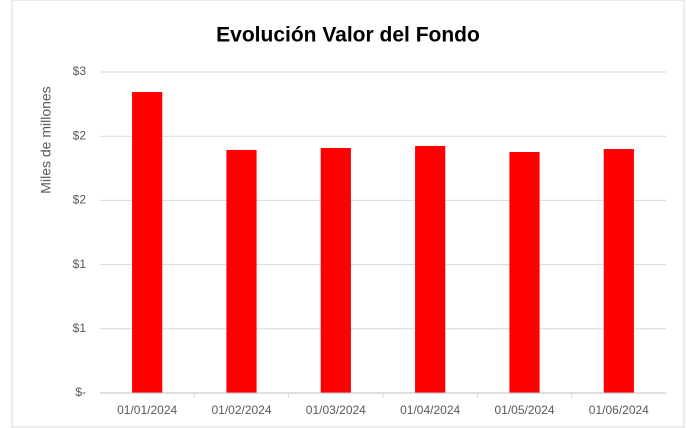  Describe the element at coordinates (46, 139) in the screenshot. I see `y-axis-title: Miles de millones` at that location.